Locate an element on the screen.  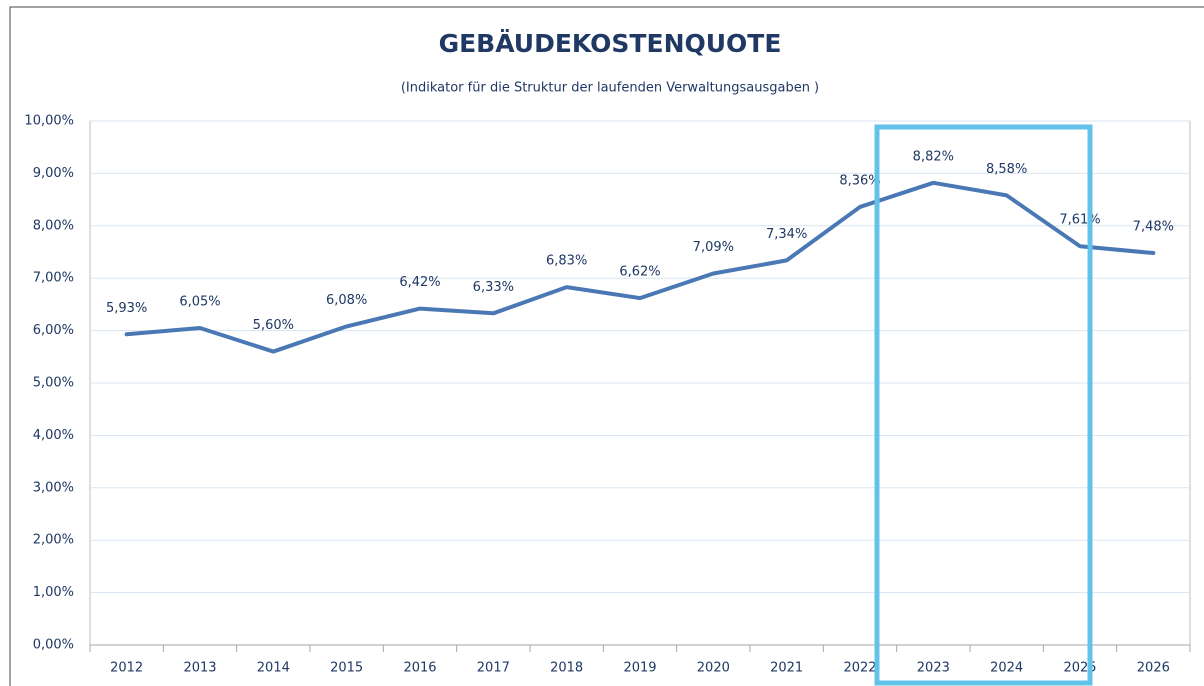
data-label: 6,08% is located at coordinates (346, 300).